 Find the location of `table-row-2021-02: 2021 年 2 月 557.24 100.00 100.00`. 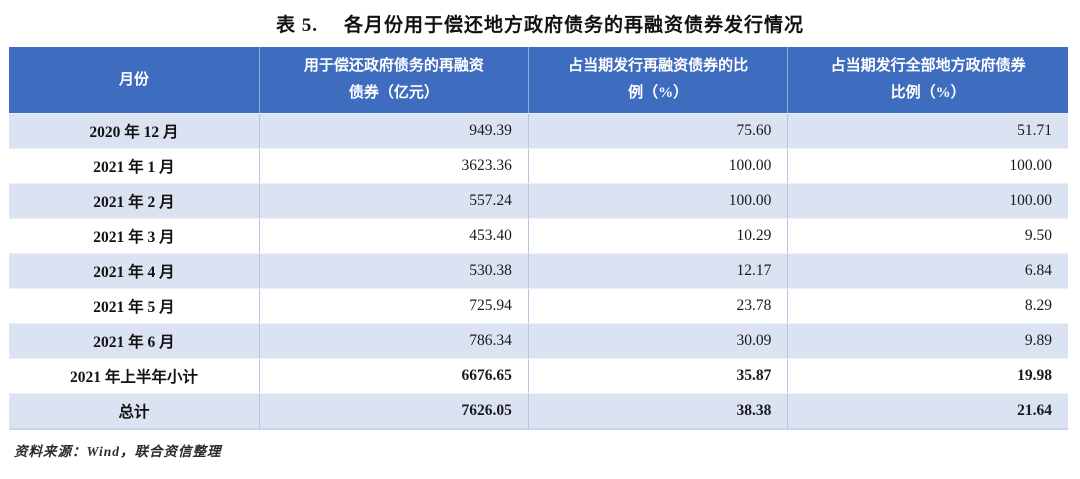

table-row-2021-02: 2021 年 2 月 557.24 100.00 100.00 is located at coordinates (538, 200).